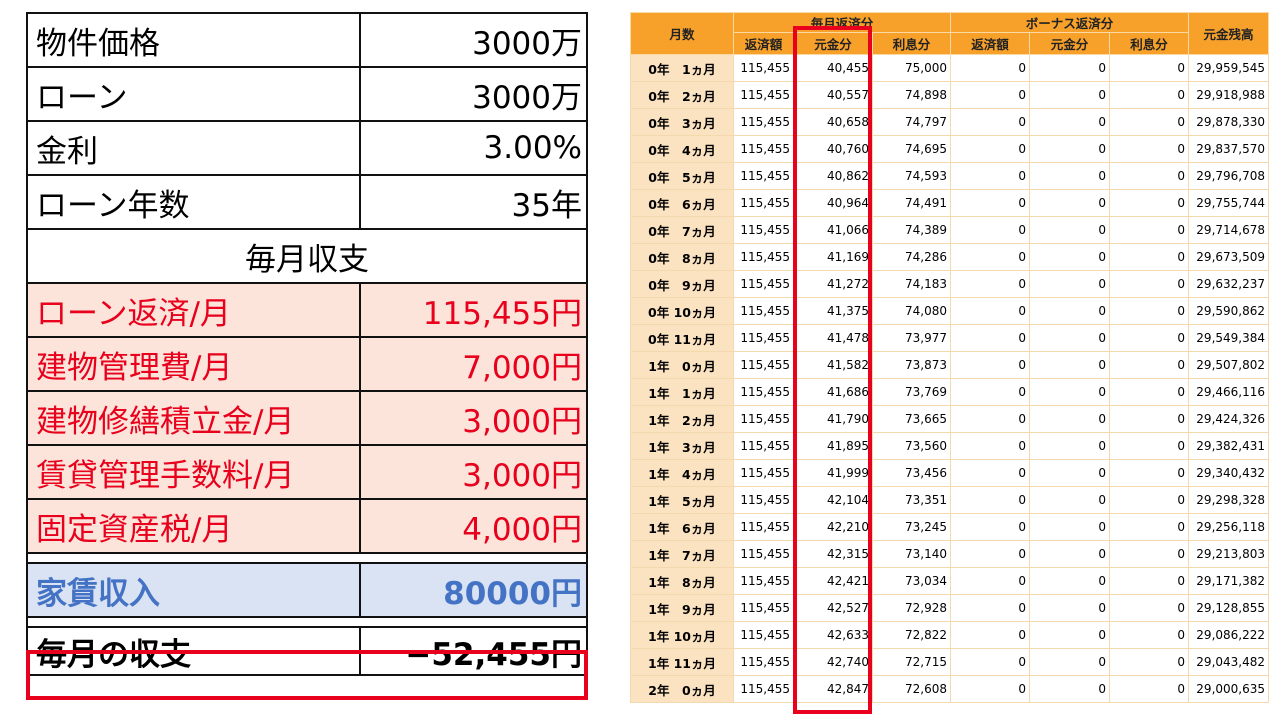 The height and width of the screenshot is (720, 1280). I want to click on cell-principal: 42,421, so click(833, 581).